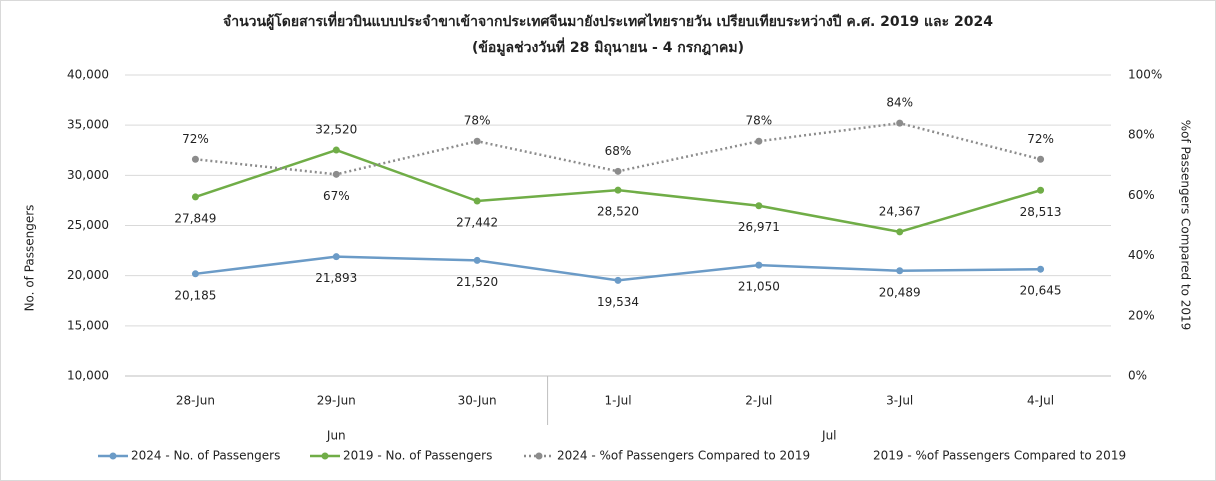  I want to click on data-label: 24,367, so click(900, 211).